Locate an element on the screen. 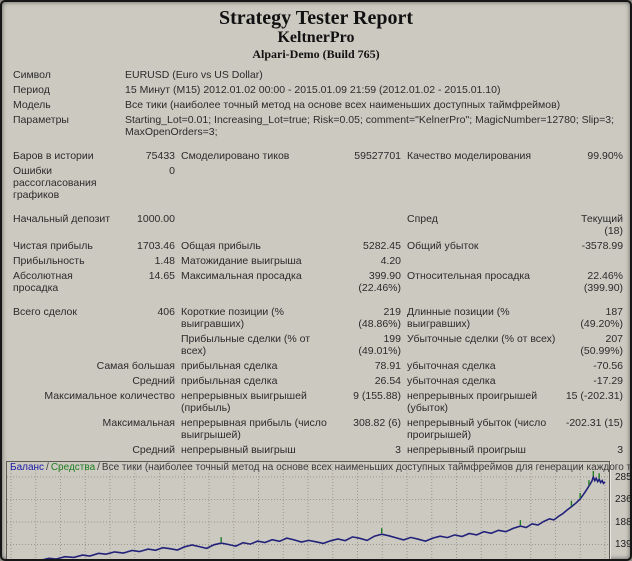 The width and height of the screenshot is (632, 561). report-value: 75433 is located at coordinates (160, 156).